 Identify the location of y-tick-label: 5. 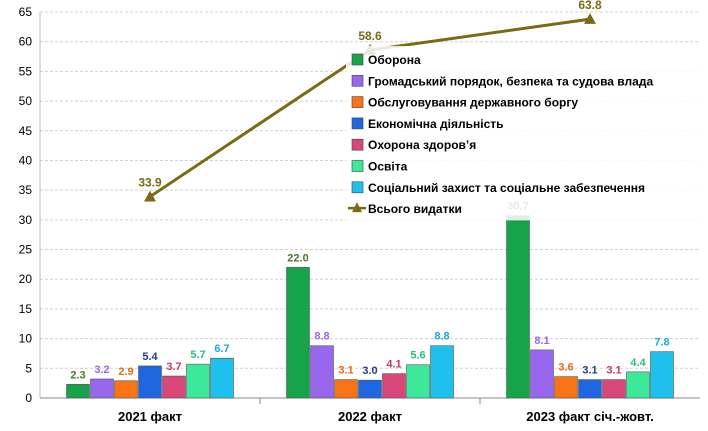
(28, 368).